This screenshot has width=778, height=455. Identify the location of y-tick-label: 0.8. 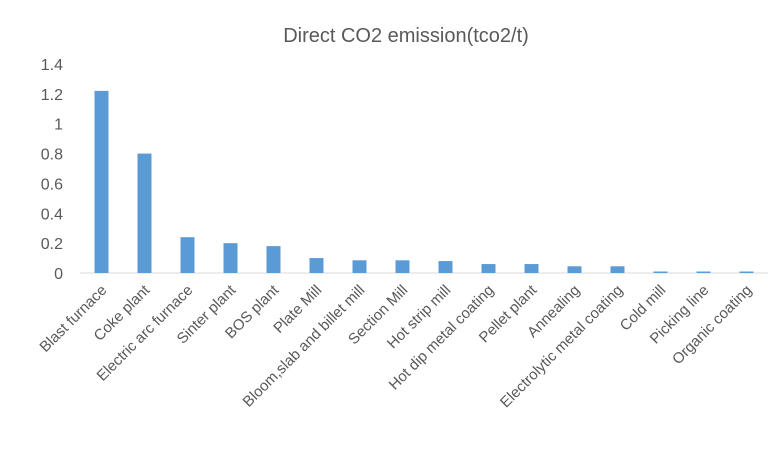
(52, 155).